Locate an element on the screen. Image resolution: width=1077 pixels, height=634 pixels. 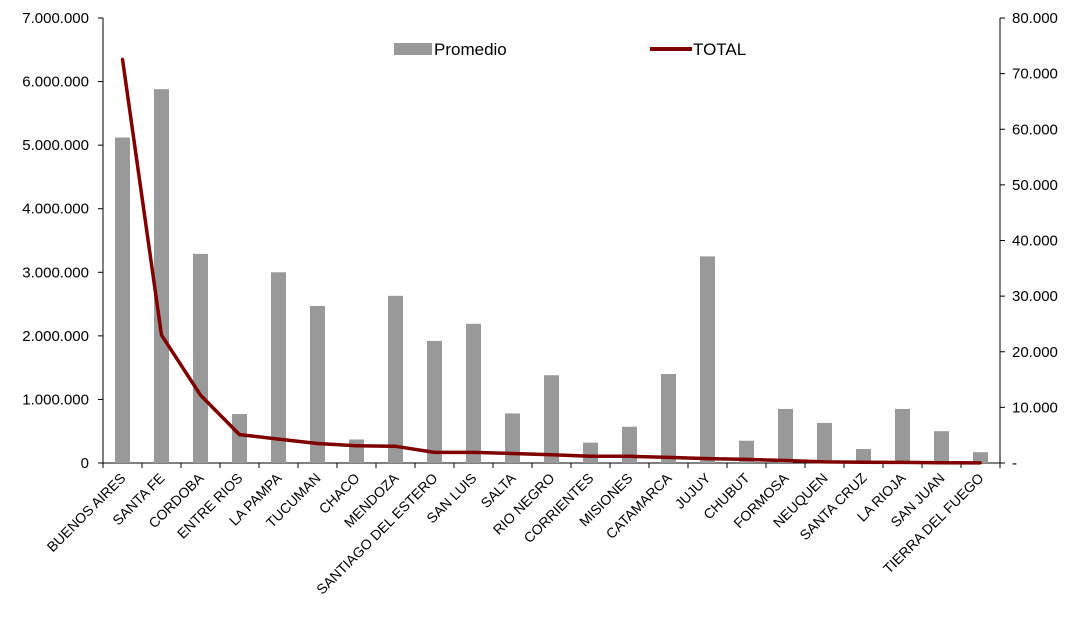
total-point-jujuy is located at coordinates (707, 459).